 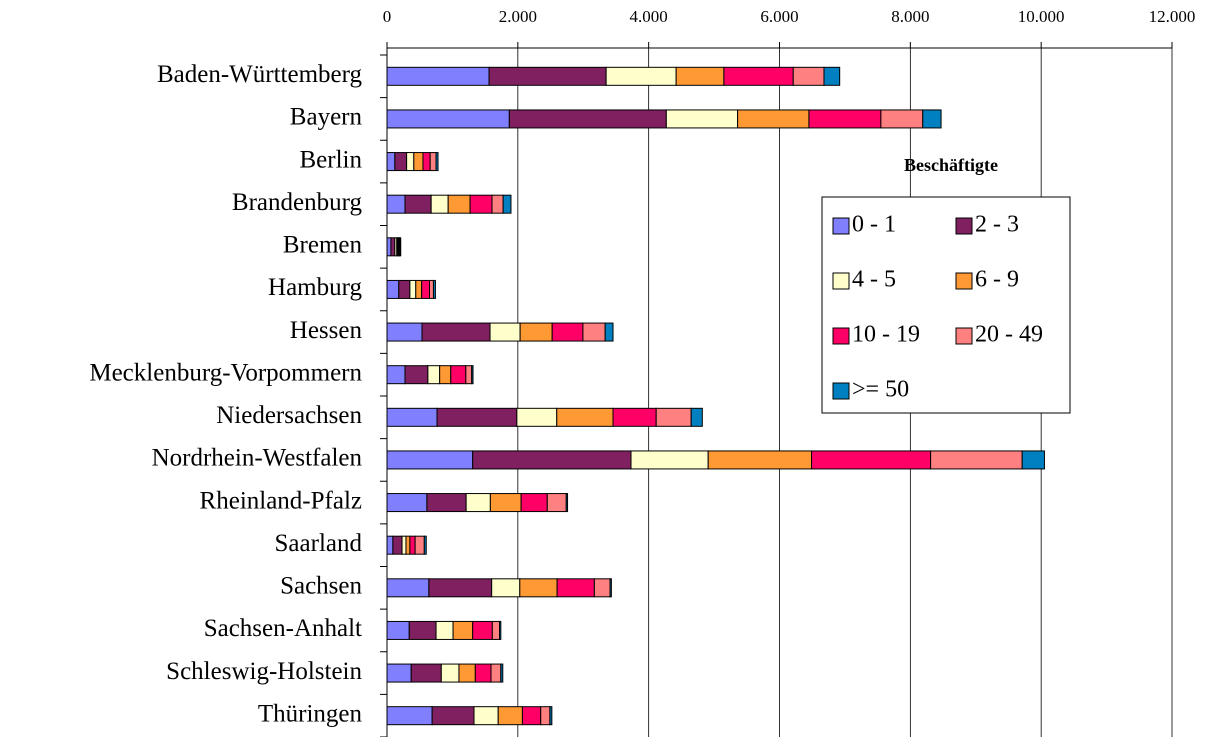 I want to click on category-label: Niedersachsen, so click(x=289, y=415).